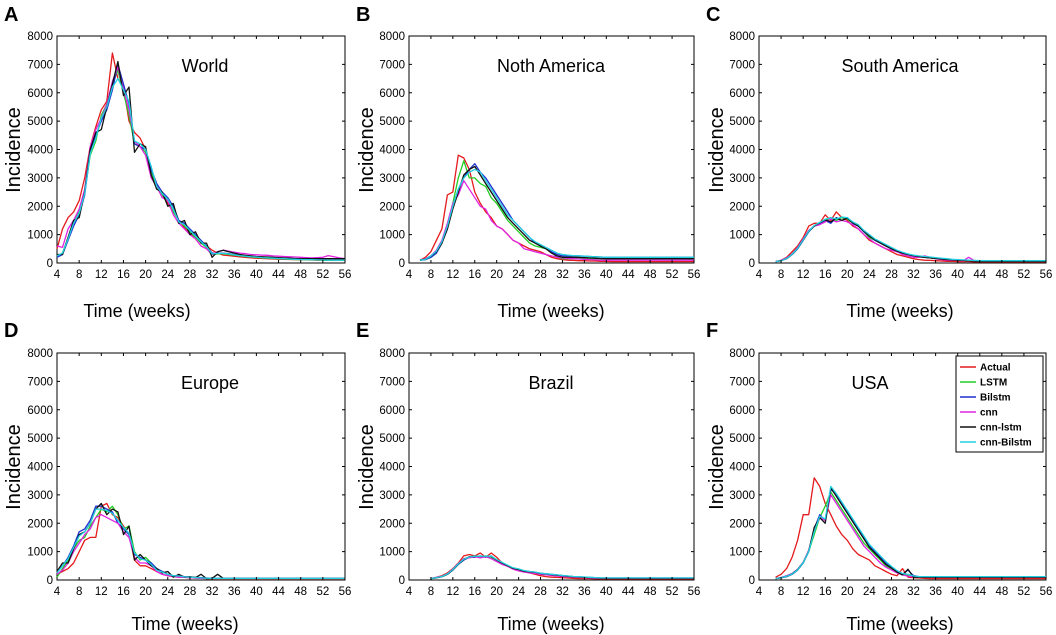 The width and height of the screenshot is (1056, 635). What do you see at coordinates (145, 592) in the screenshot?
I see `x-tick-label: 20` at bounding box center [145, 592].